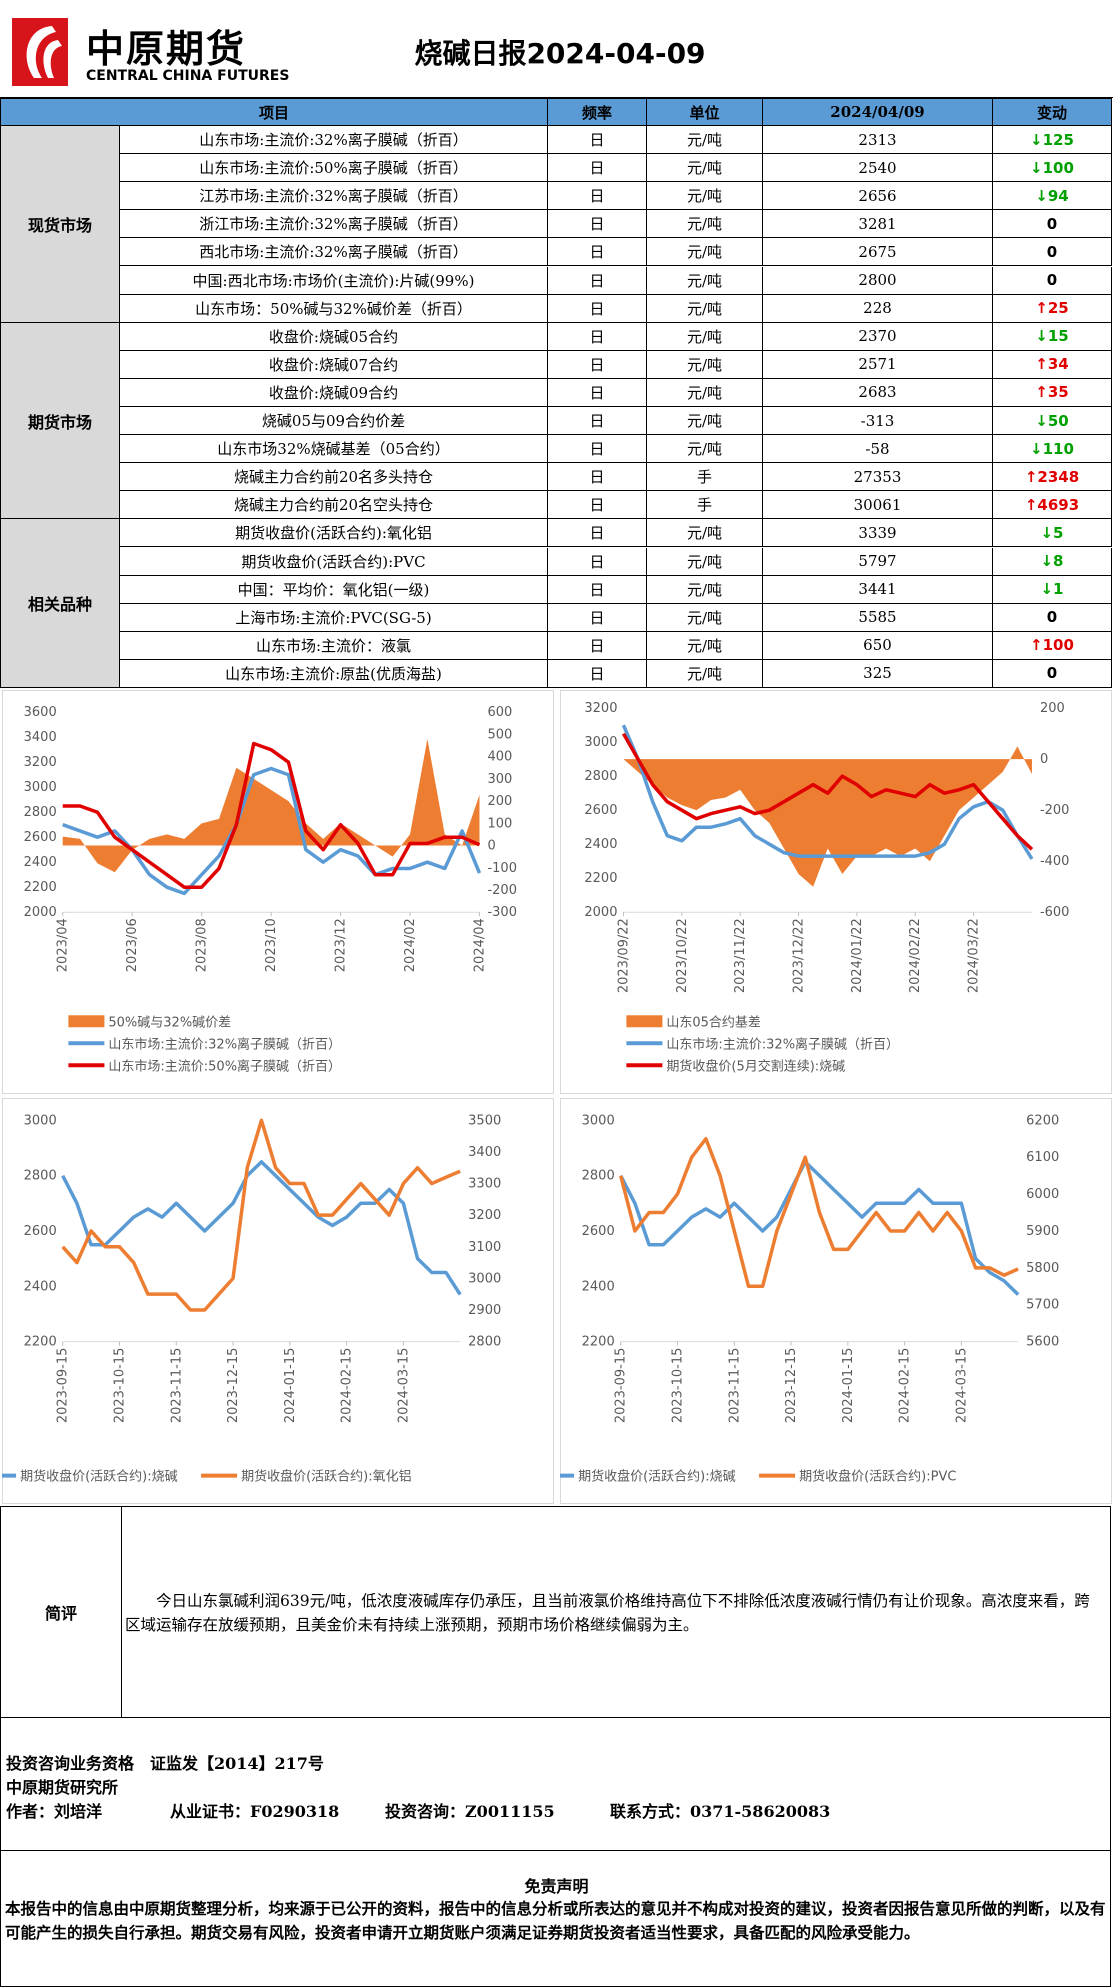 The width and height of the screenshot is (1113, 1987). Describe the element at coordinates (878, 533) in the screenshot. I see `table-cell: 3339` at that location.